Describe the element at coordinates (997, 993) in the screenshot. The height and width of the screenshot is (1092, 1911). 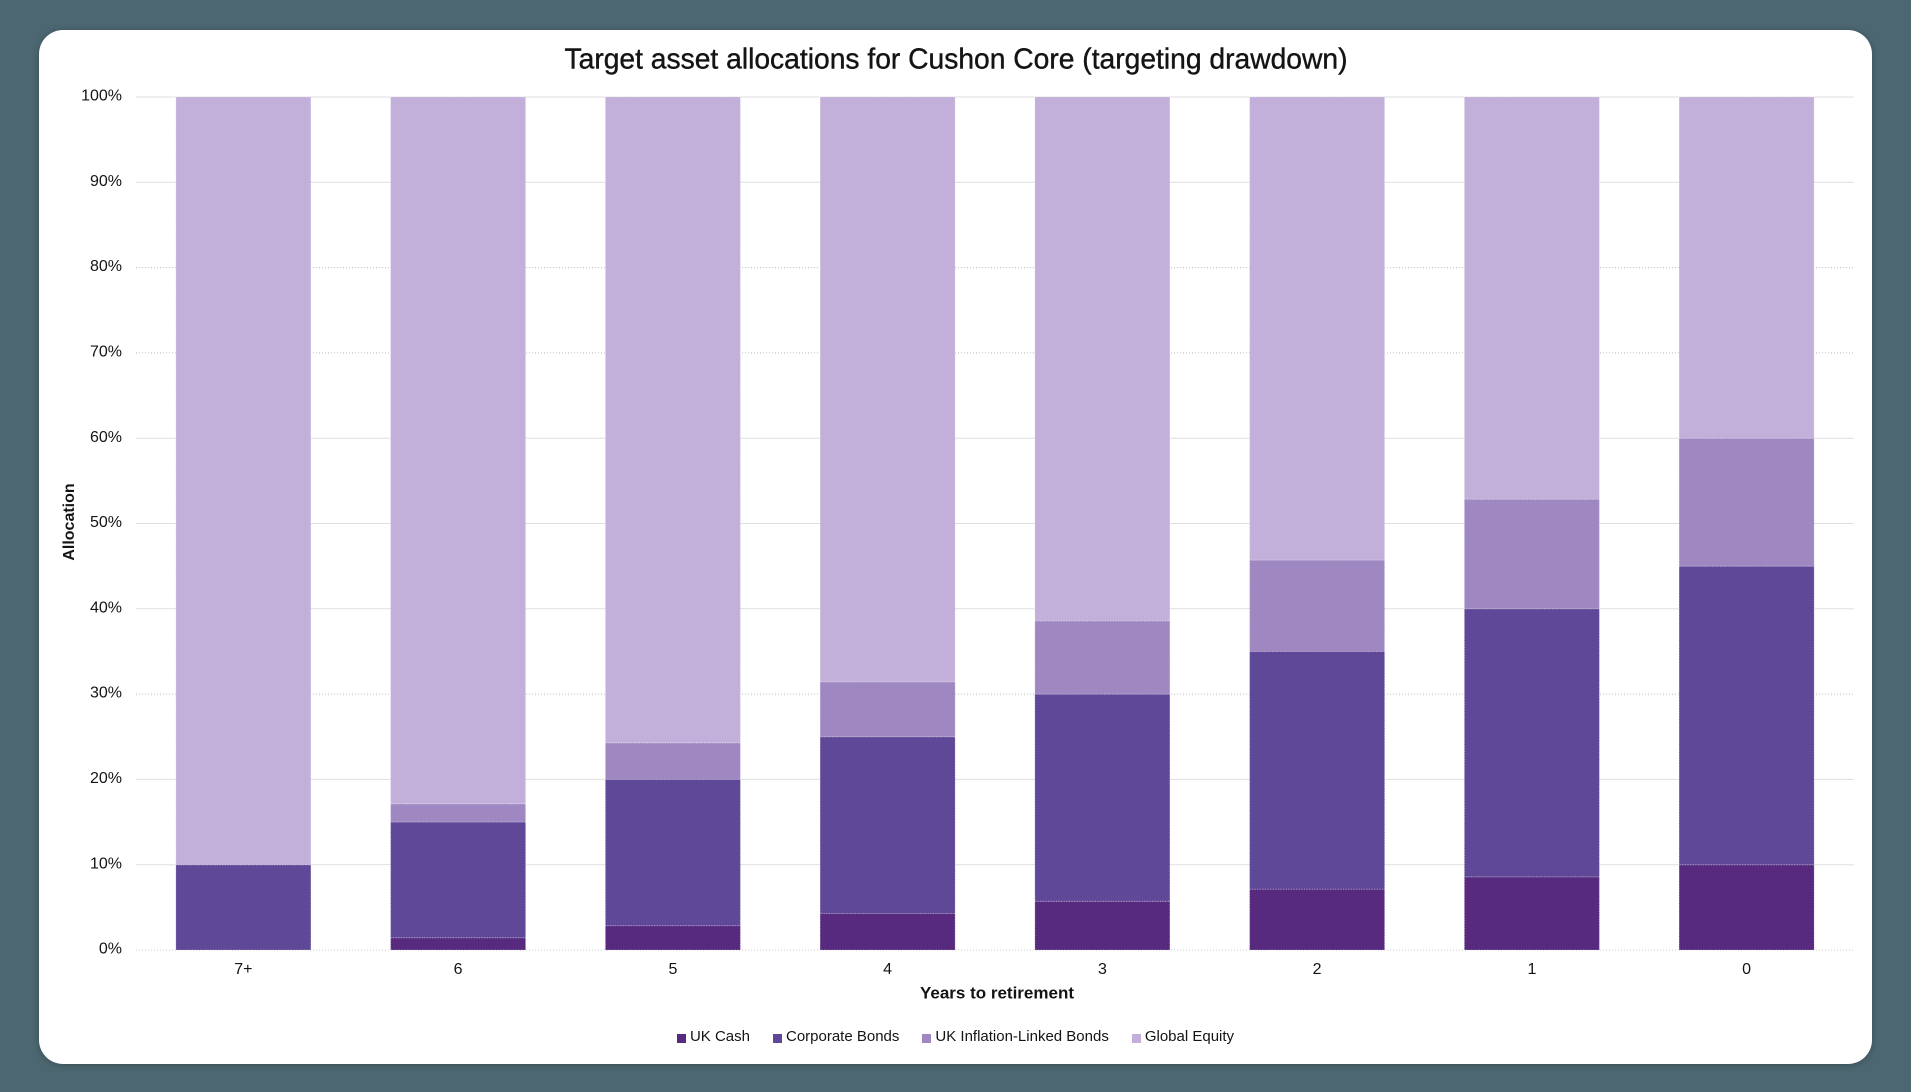
I see `svg-text: Years to retirement` at that location.